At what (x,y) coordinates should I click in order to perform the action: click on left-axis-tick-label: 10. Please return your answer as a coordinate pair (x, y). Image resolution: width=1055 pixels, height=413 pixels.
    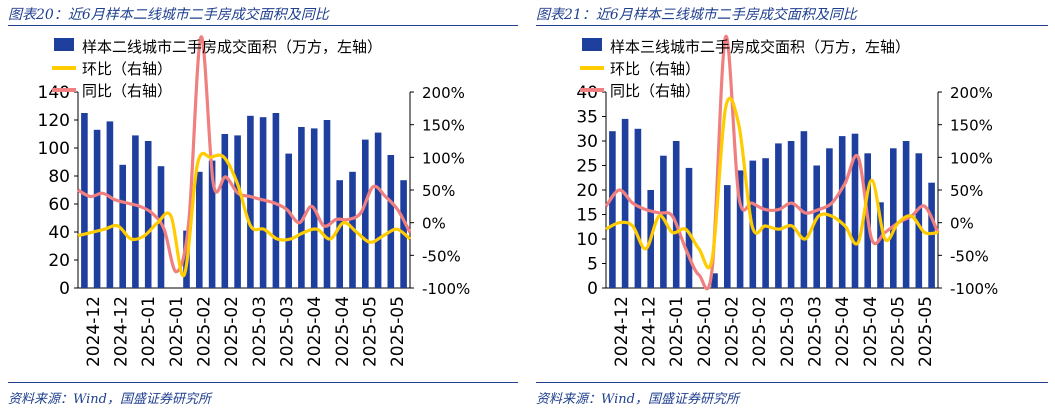
    Looking at the image, I should click on (587, 240).